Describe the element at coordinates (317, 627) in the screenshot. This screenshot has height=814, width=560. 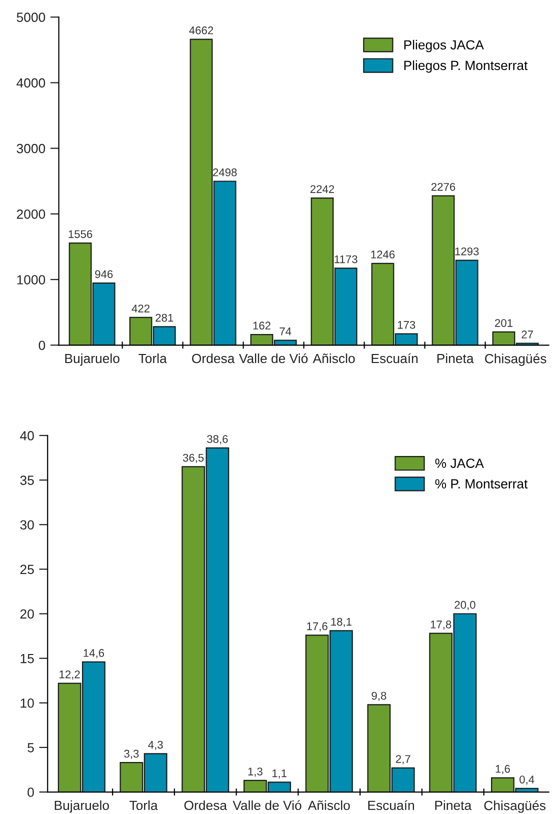
I see `data-label: 17,6` at that location.